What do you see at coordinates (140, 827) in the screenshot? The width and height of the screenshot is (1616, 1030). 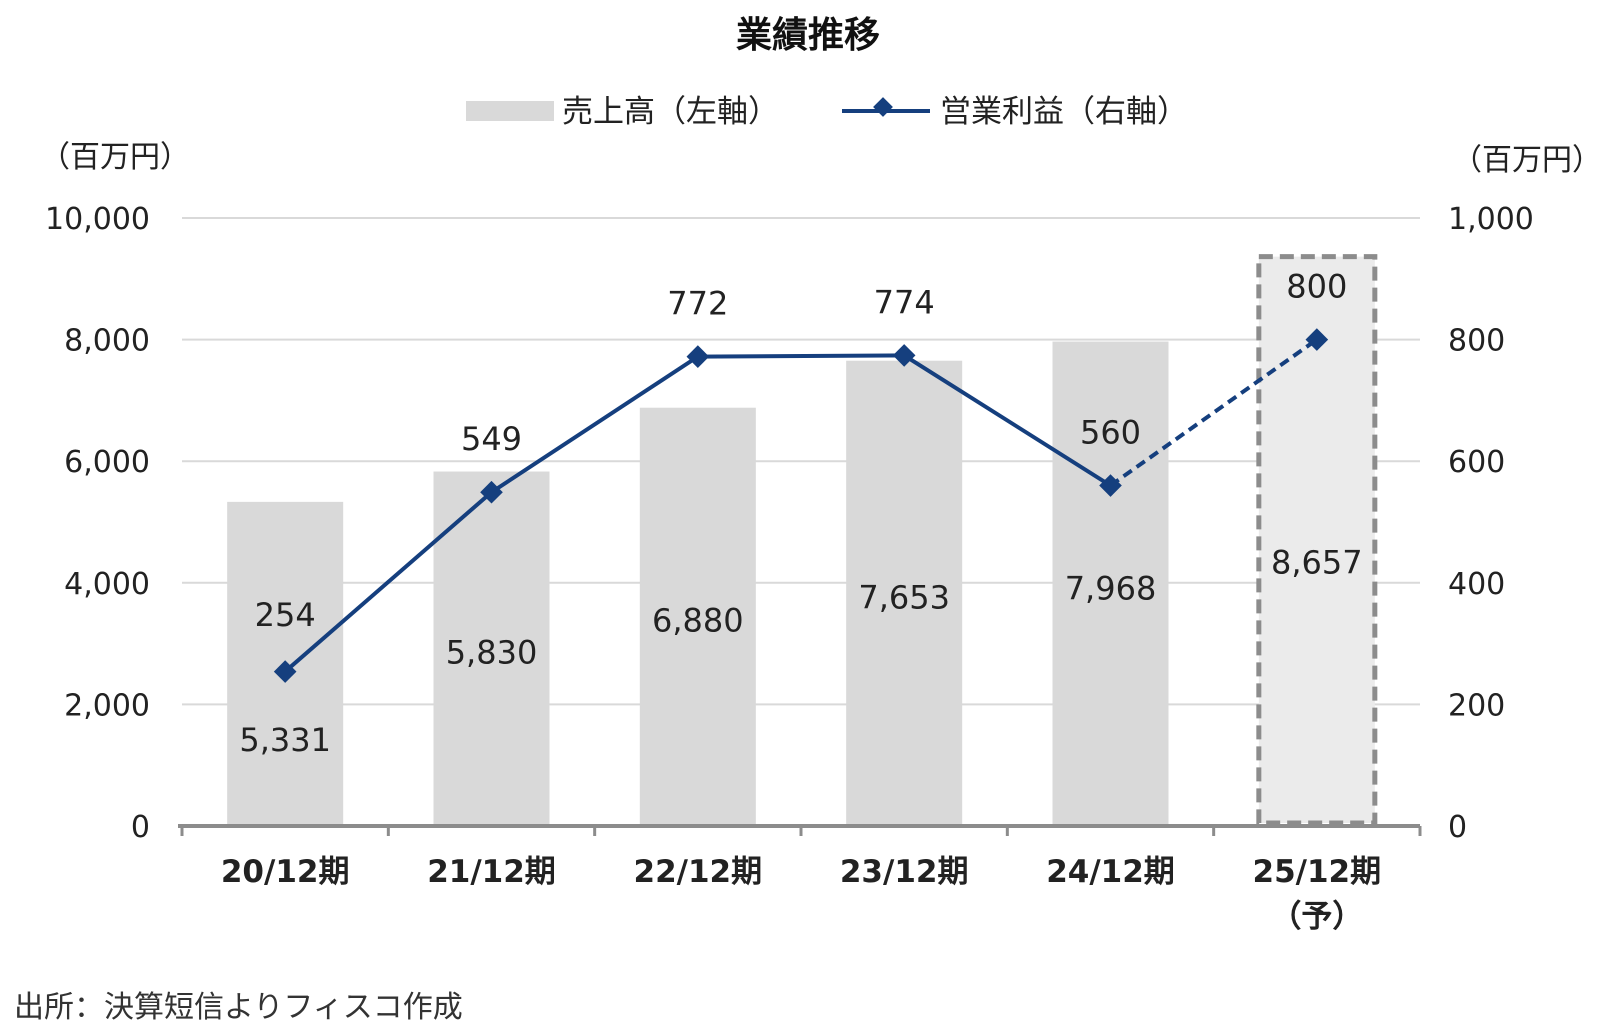 I see `left-tick-label: 0` at bounding box center [140, 827].